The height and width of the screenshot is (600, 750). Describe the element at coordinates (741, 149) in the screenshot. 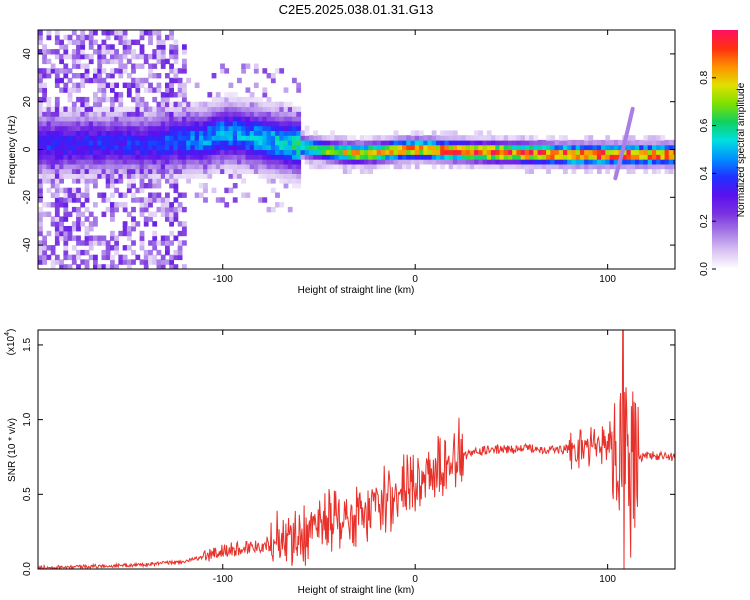

I see `colorbar-label: Normalized spectral amplitude` at that location.